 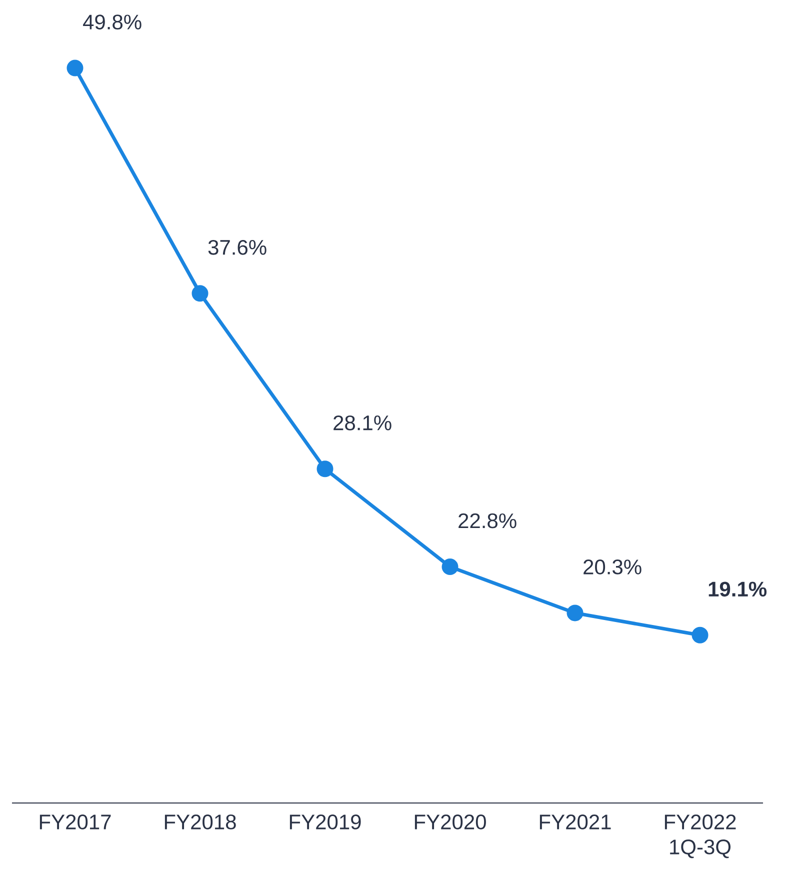 What do you see at coordinates (75, 822) in the screenshot?
I see `x-tick-label: FY2017` at bounding box center [75, 822].